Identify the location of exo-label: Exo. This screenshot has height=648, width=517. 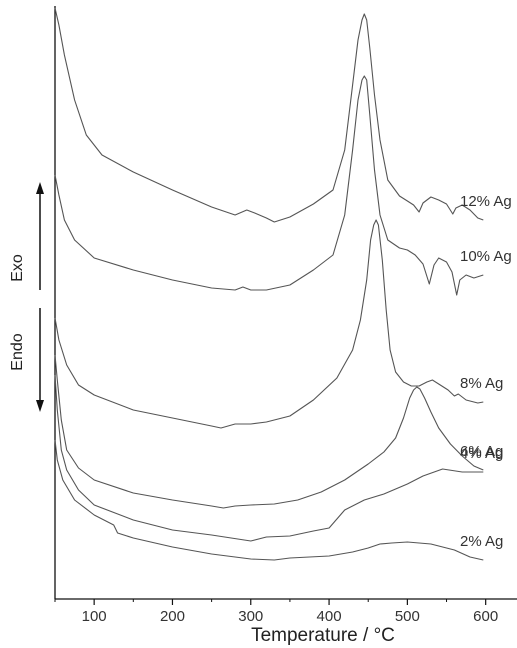
(17, 268).